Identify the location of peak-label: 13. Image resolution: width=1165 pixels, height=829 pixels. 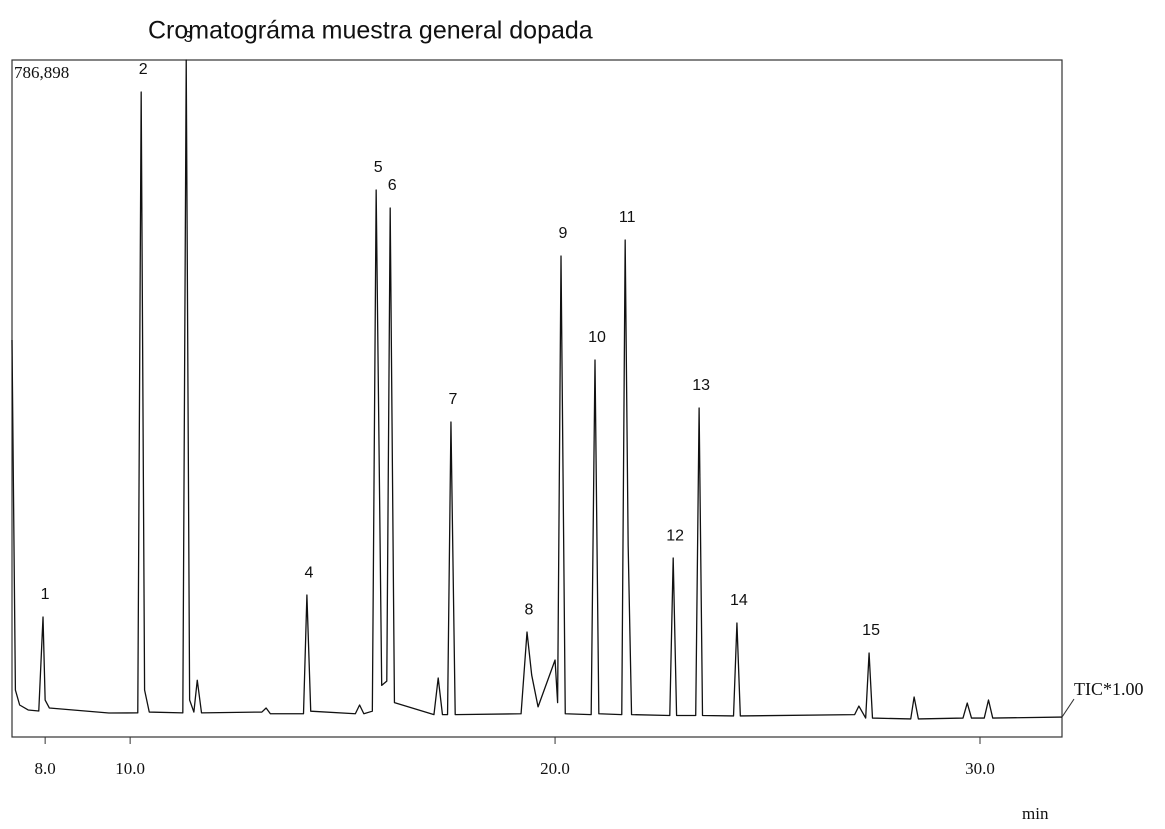
(701, 385).